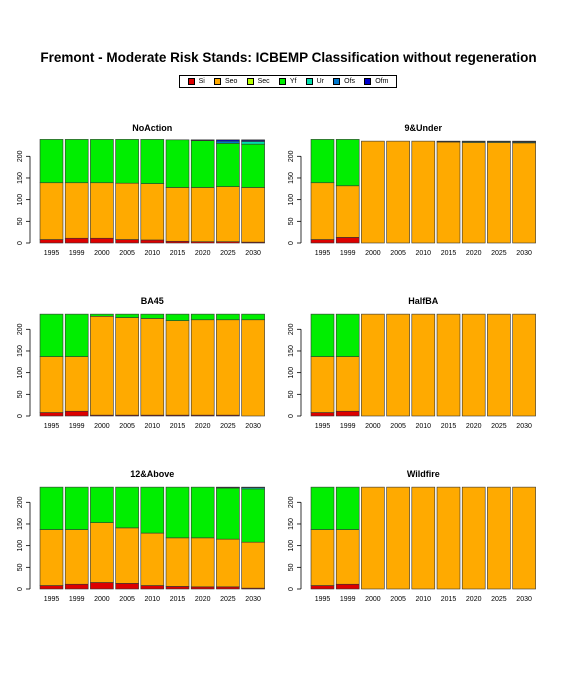 This screenshot has height=673, width=577. Describe the element at coordinates (350, 81) in the screenshot. I see `legend-label: Ofs` at that location.